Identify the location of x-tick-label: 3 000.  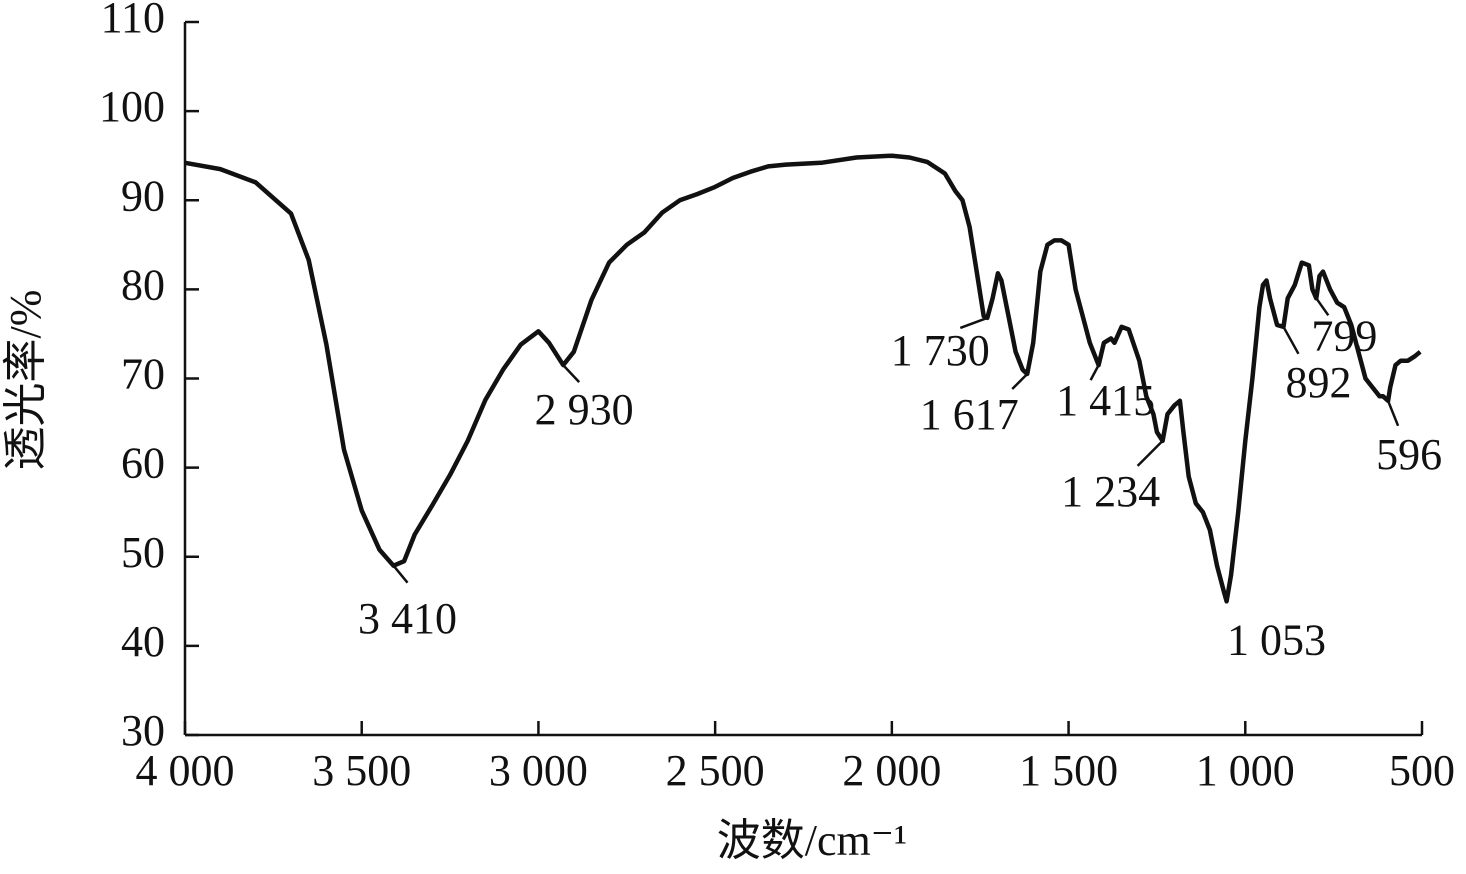
(538, 770).